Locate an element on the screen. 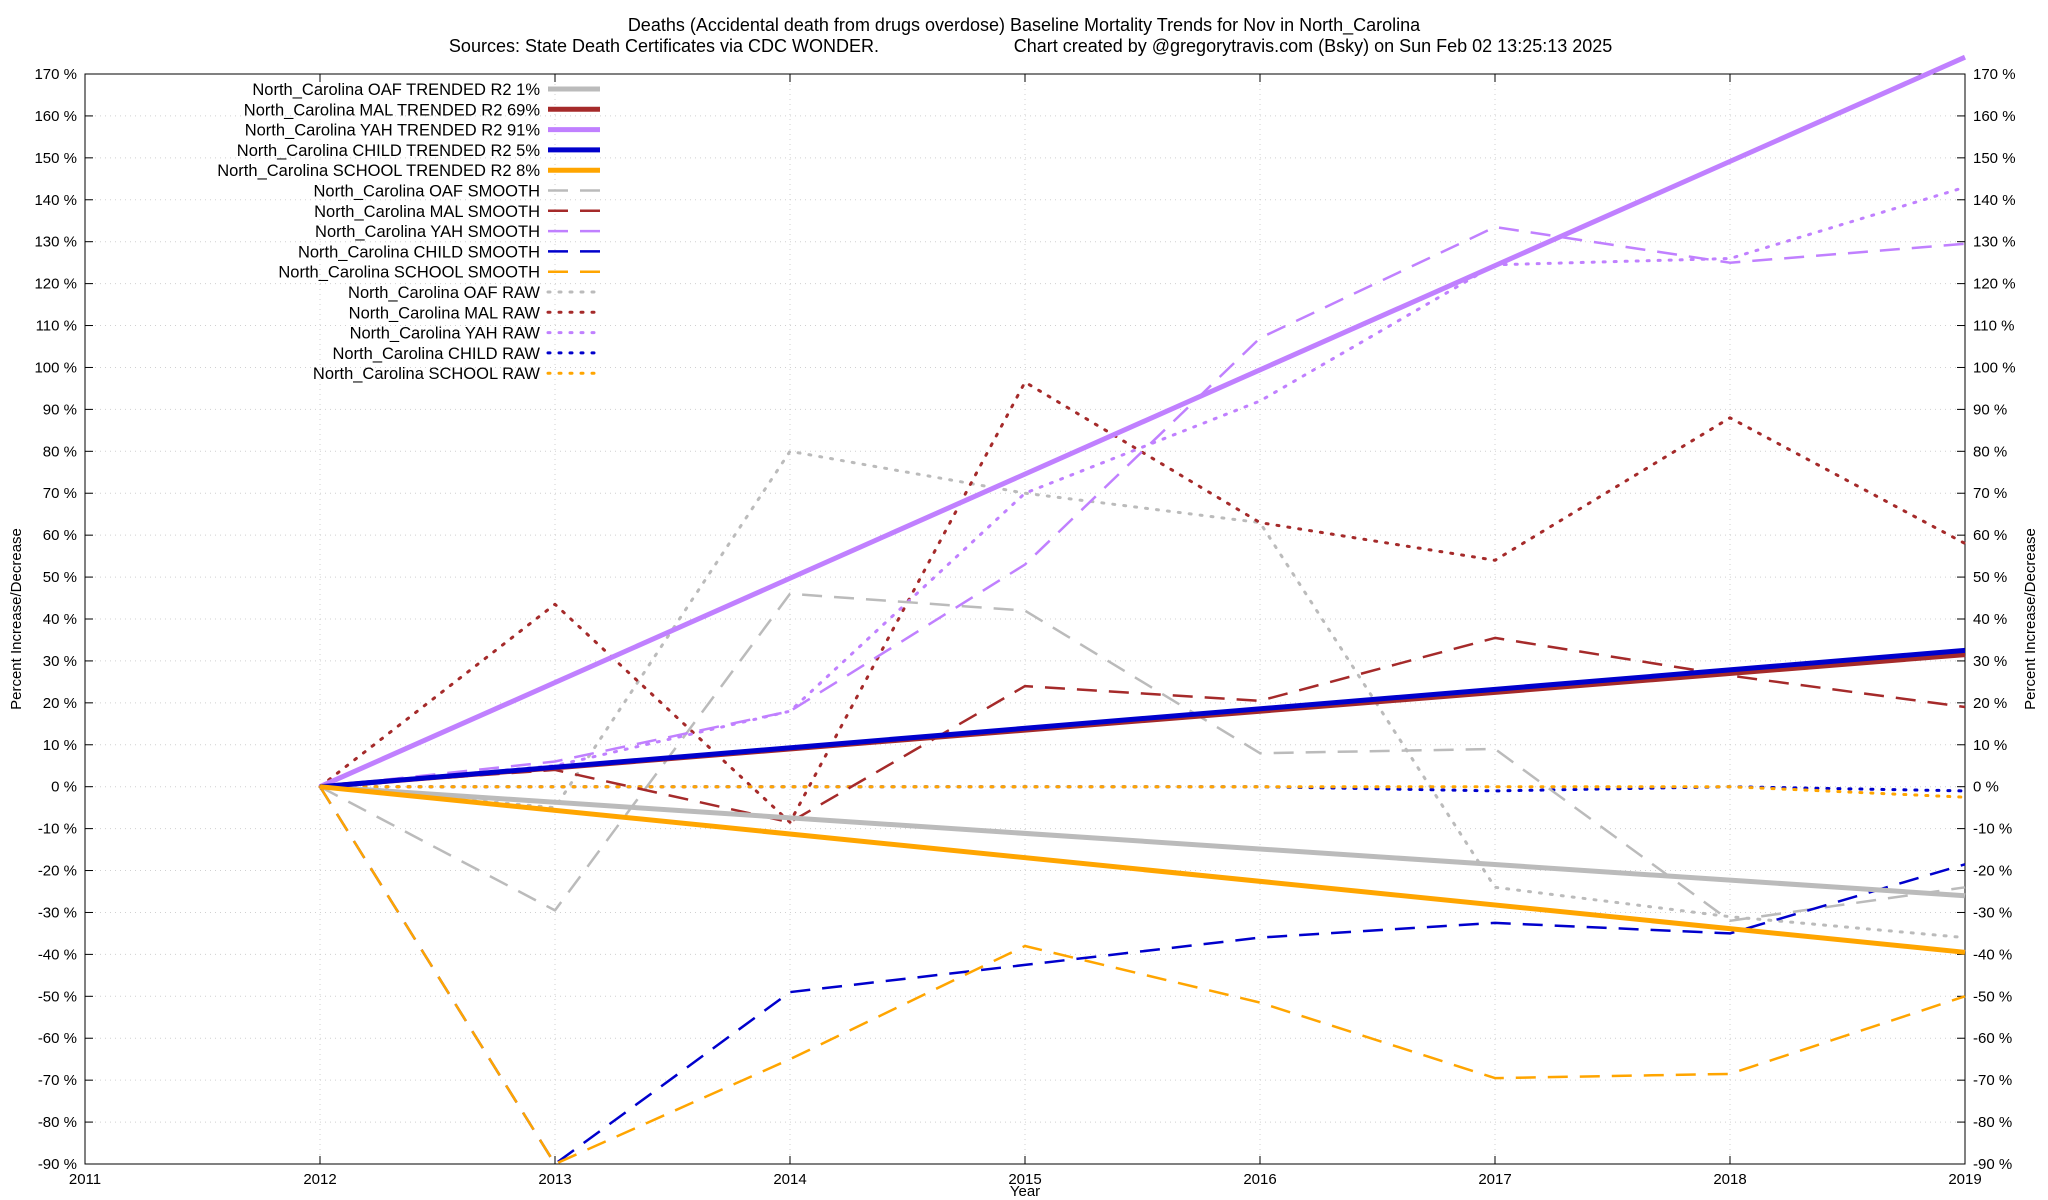  legend-label: North_Carolina MAL TRENDED R2 69% is located at coordinates (392, 110).